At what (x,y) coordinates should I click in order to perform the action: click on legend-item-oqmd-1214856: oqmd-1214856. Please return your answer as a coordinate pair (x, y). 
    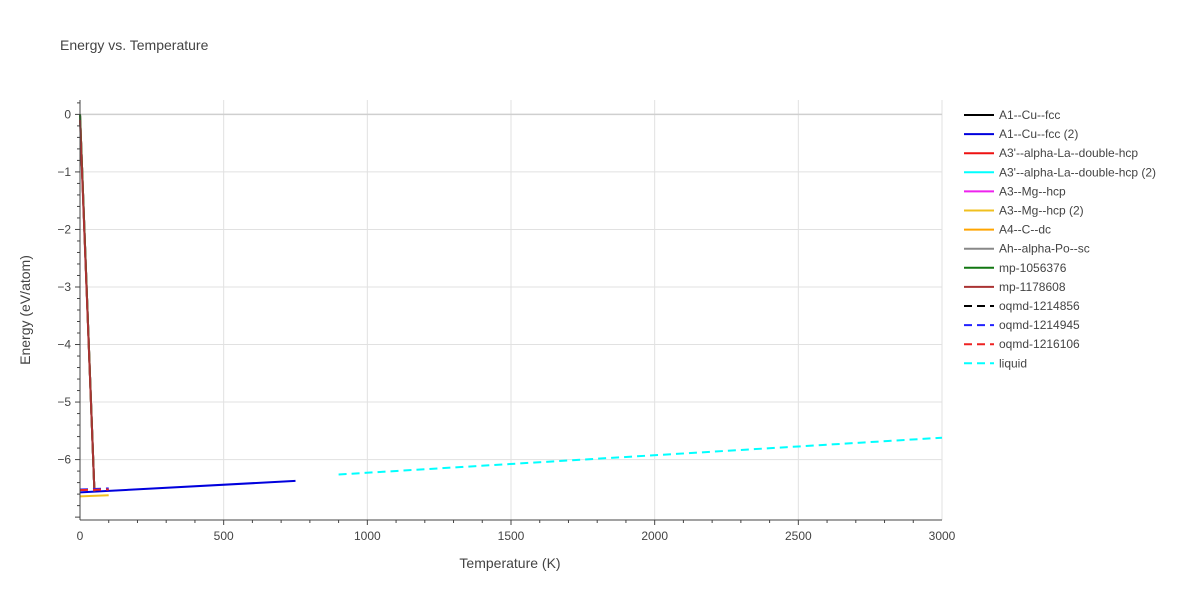
    Looking at the image, I should click on (1022, 306).